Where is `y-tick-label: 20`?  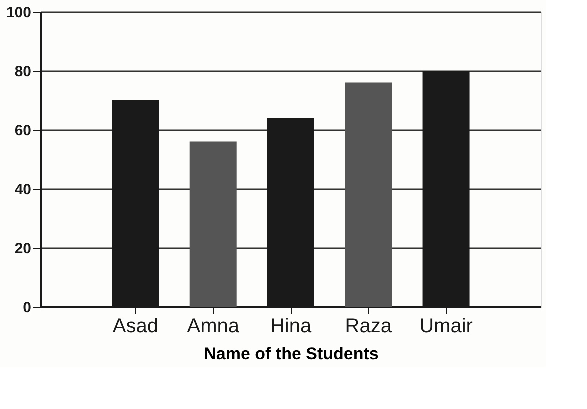 y-tick-label: 20 is located at coordinates (23, 249).